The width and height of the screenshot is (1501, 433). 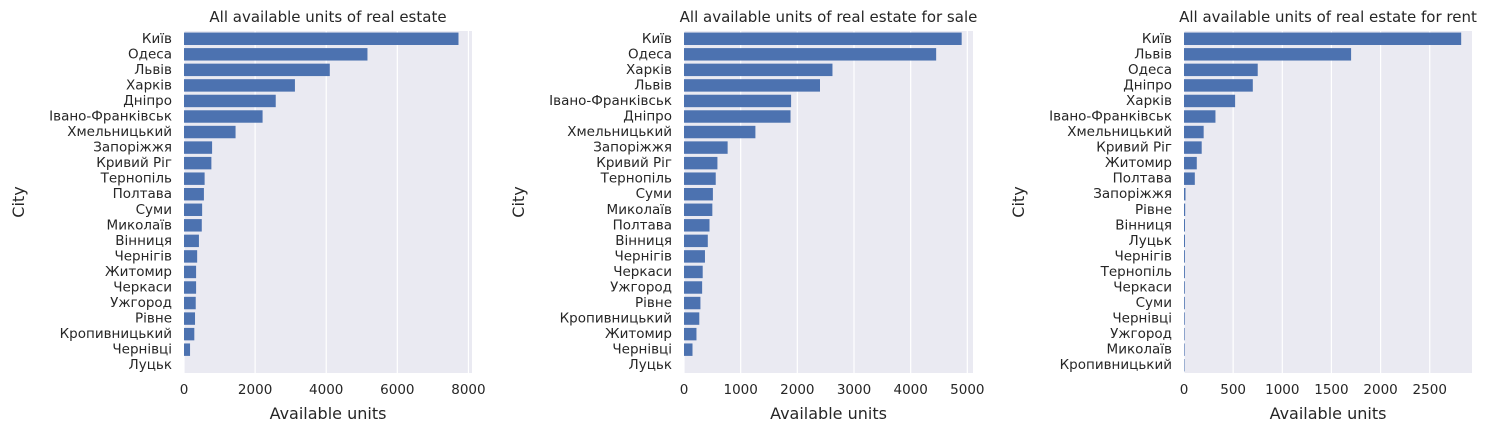 What do you see at coordinates (1149, 101) in the screenshot?
I see `category-label: Харків` at bounding box center [1149, 101].